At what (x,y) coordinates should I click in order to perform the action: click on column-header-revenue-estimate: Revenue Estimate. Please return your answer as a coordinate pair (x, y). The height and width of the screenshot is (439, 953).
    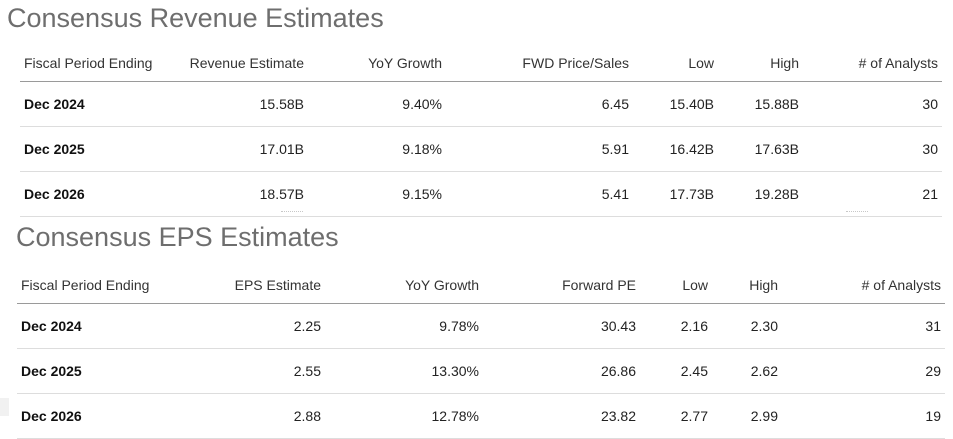
    Looking at the image, I should click on (239, 63).